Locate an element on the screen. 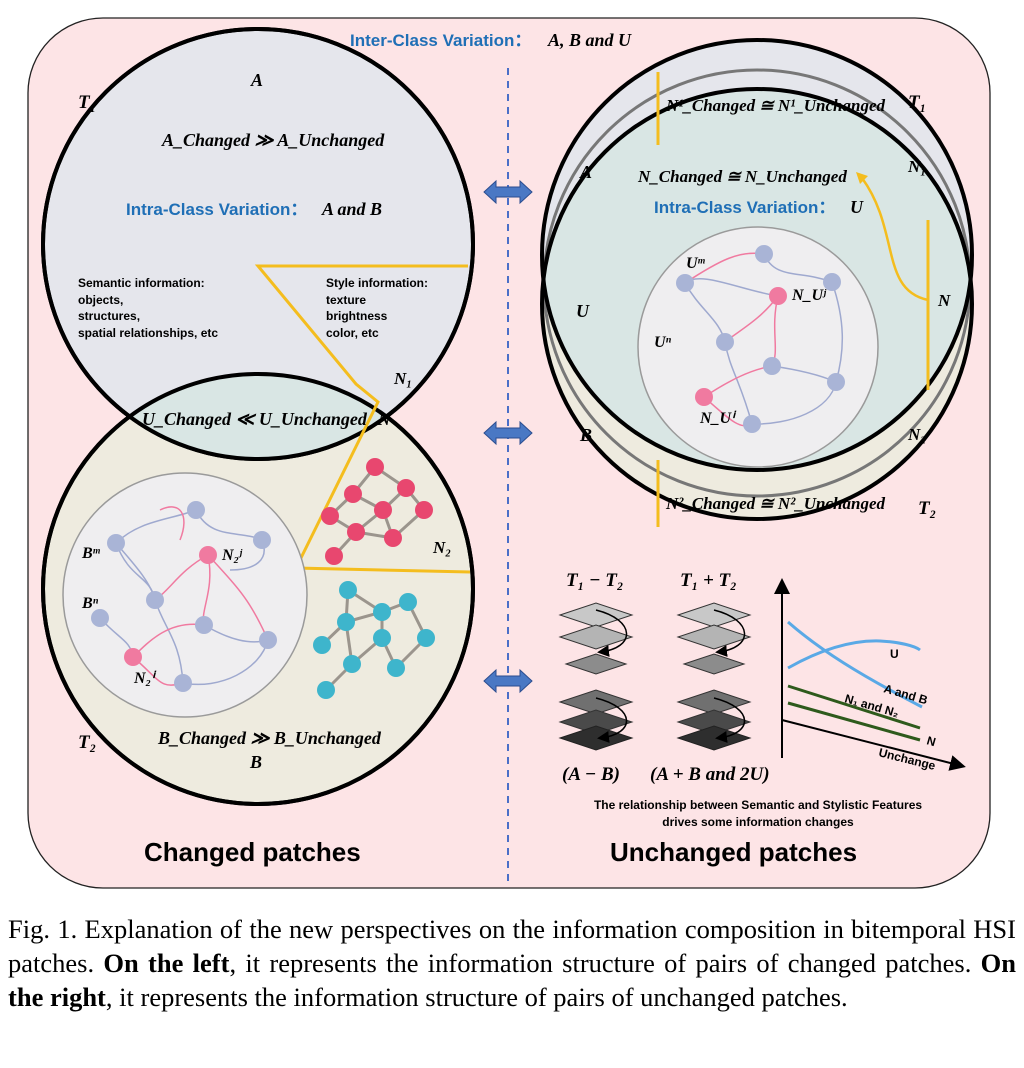  caption-left-bold: On the left is located at coordinates (166, 963).